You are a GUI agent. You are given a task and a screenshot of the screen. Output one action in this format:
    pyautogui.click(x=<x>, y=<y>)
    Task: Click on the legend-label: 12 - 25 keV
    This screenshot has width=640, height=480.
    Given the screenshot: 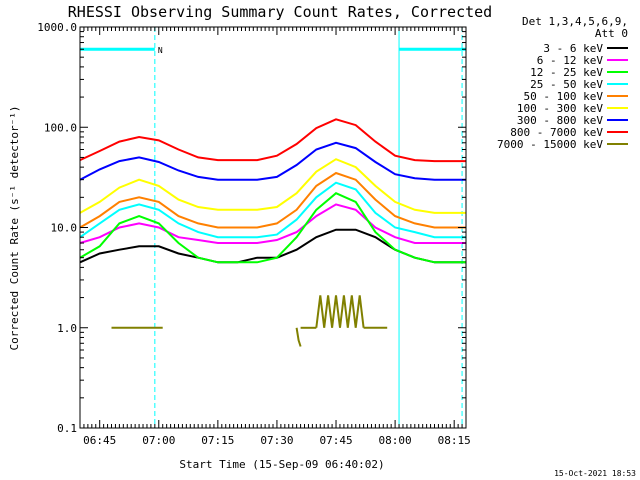 What is the action you would take?
    pyautogui.click(x=566, y=72)
    